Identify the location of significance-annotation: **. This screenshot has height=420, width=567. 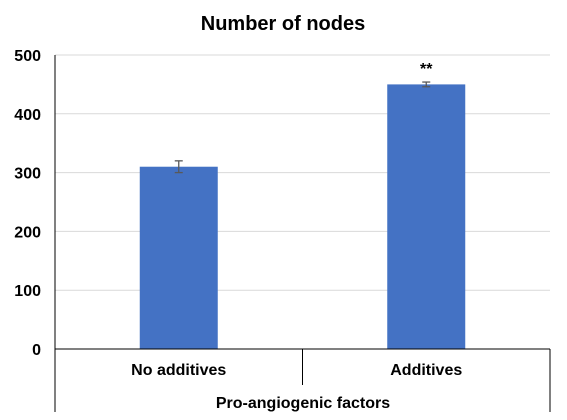
(426, 69).